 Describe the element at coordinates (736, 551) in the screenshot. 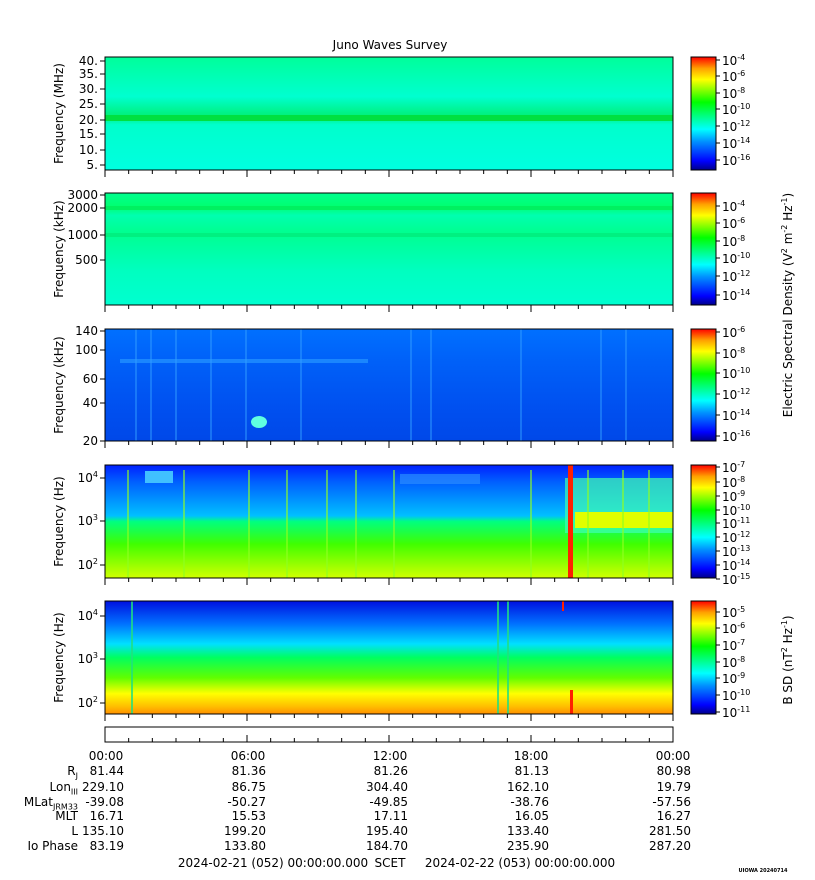

I see `colorbar-tick-label: 10-13​` at that location.